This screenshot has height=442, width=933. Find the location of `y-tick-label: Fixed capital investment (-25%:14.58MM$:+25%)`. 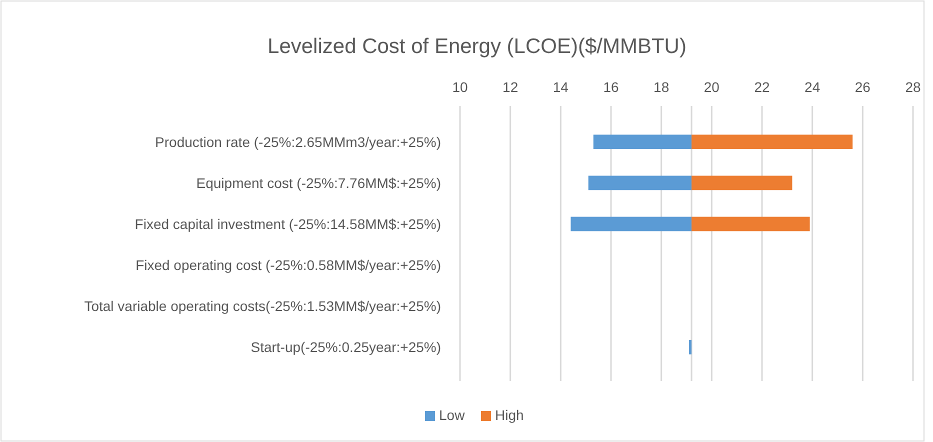

y-tick-label: Fixed capital investment (-25%:14.58MM$:+25%) is located at coordinates (287, 224).